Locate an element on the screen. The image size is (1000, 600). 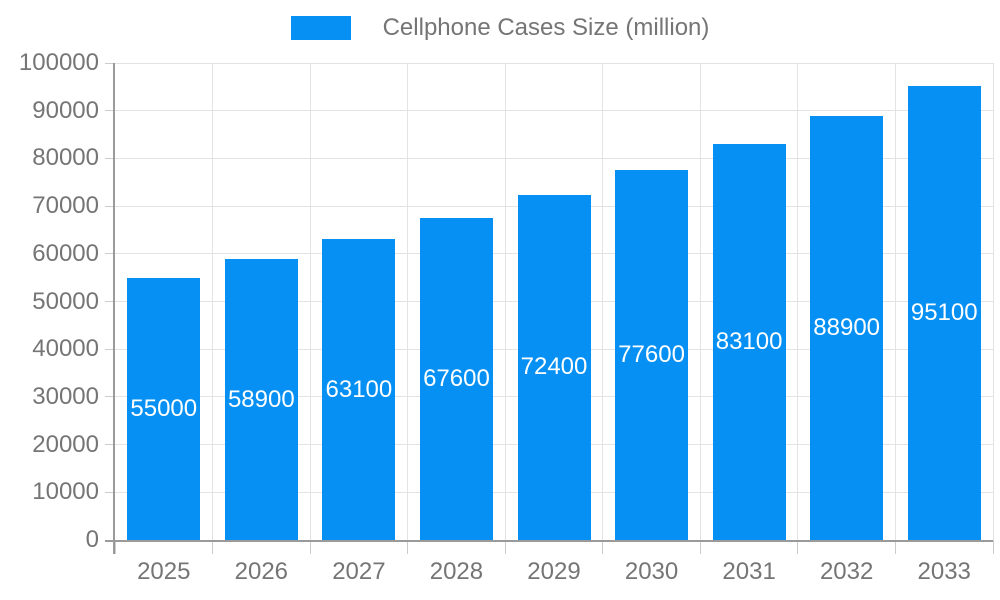
y-tick-label: 100000 is located at coordinates (58, 62).